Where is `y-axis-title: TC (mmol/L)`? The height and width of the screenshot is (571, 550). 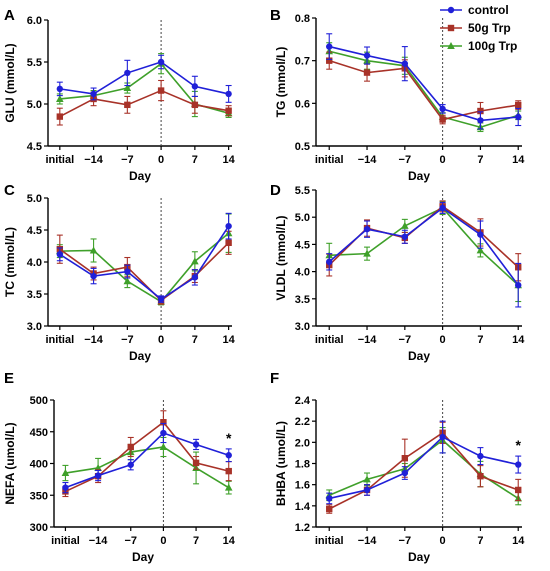 y-axis-title: TC (mmol/L) is located at coordinates (10, 262).